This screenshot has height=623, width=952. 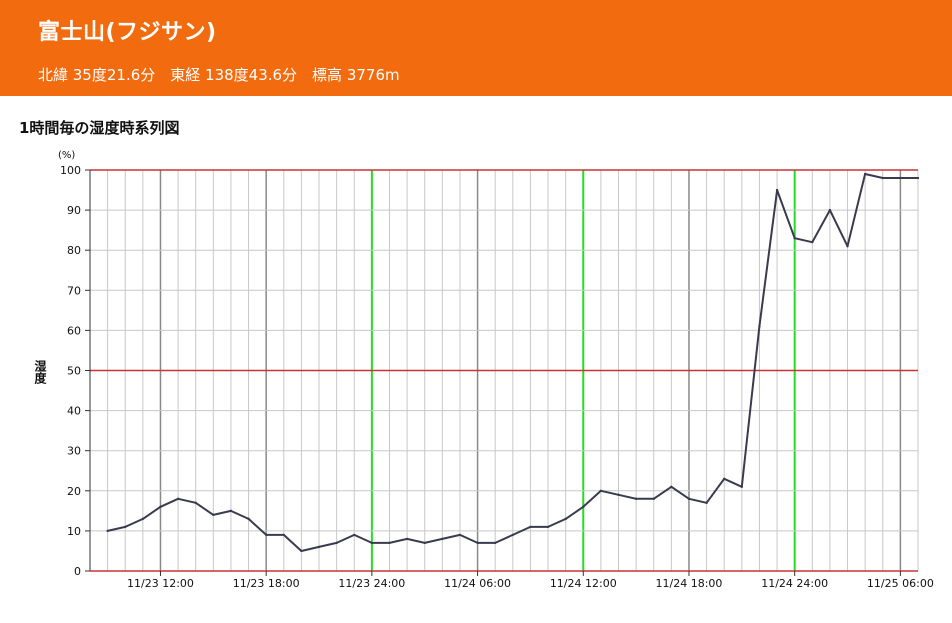 I want to click on y-tick-label: 30, so click(x=74, y=451).